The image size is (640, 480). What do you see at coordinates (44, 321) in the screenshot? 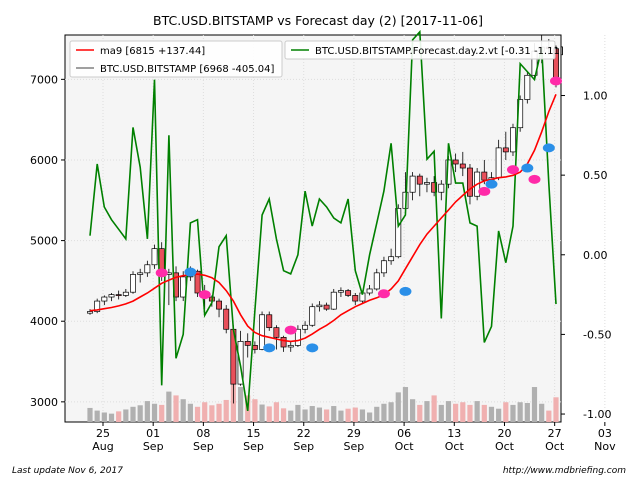
I see `y-tick-label-left: 4000` at bounding box center [44, 321].